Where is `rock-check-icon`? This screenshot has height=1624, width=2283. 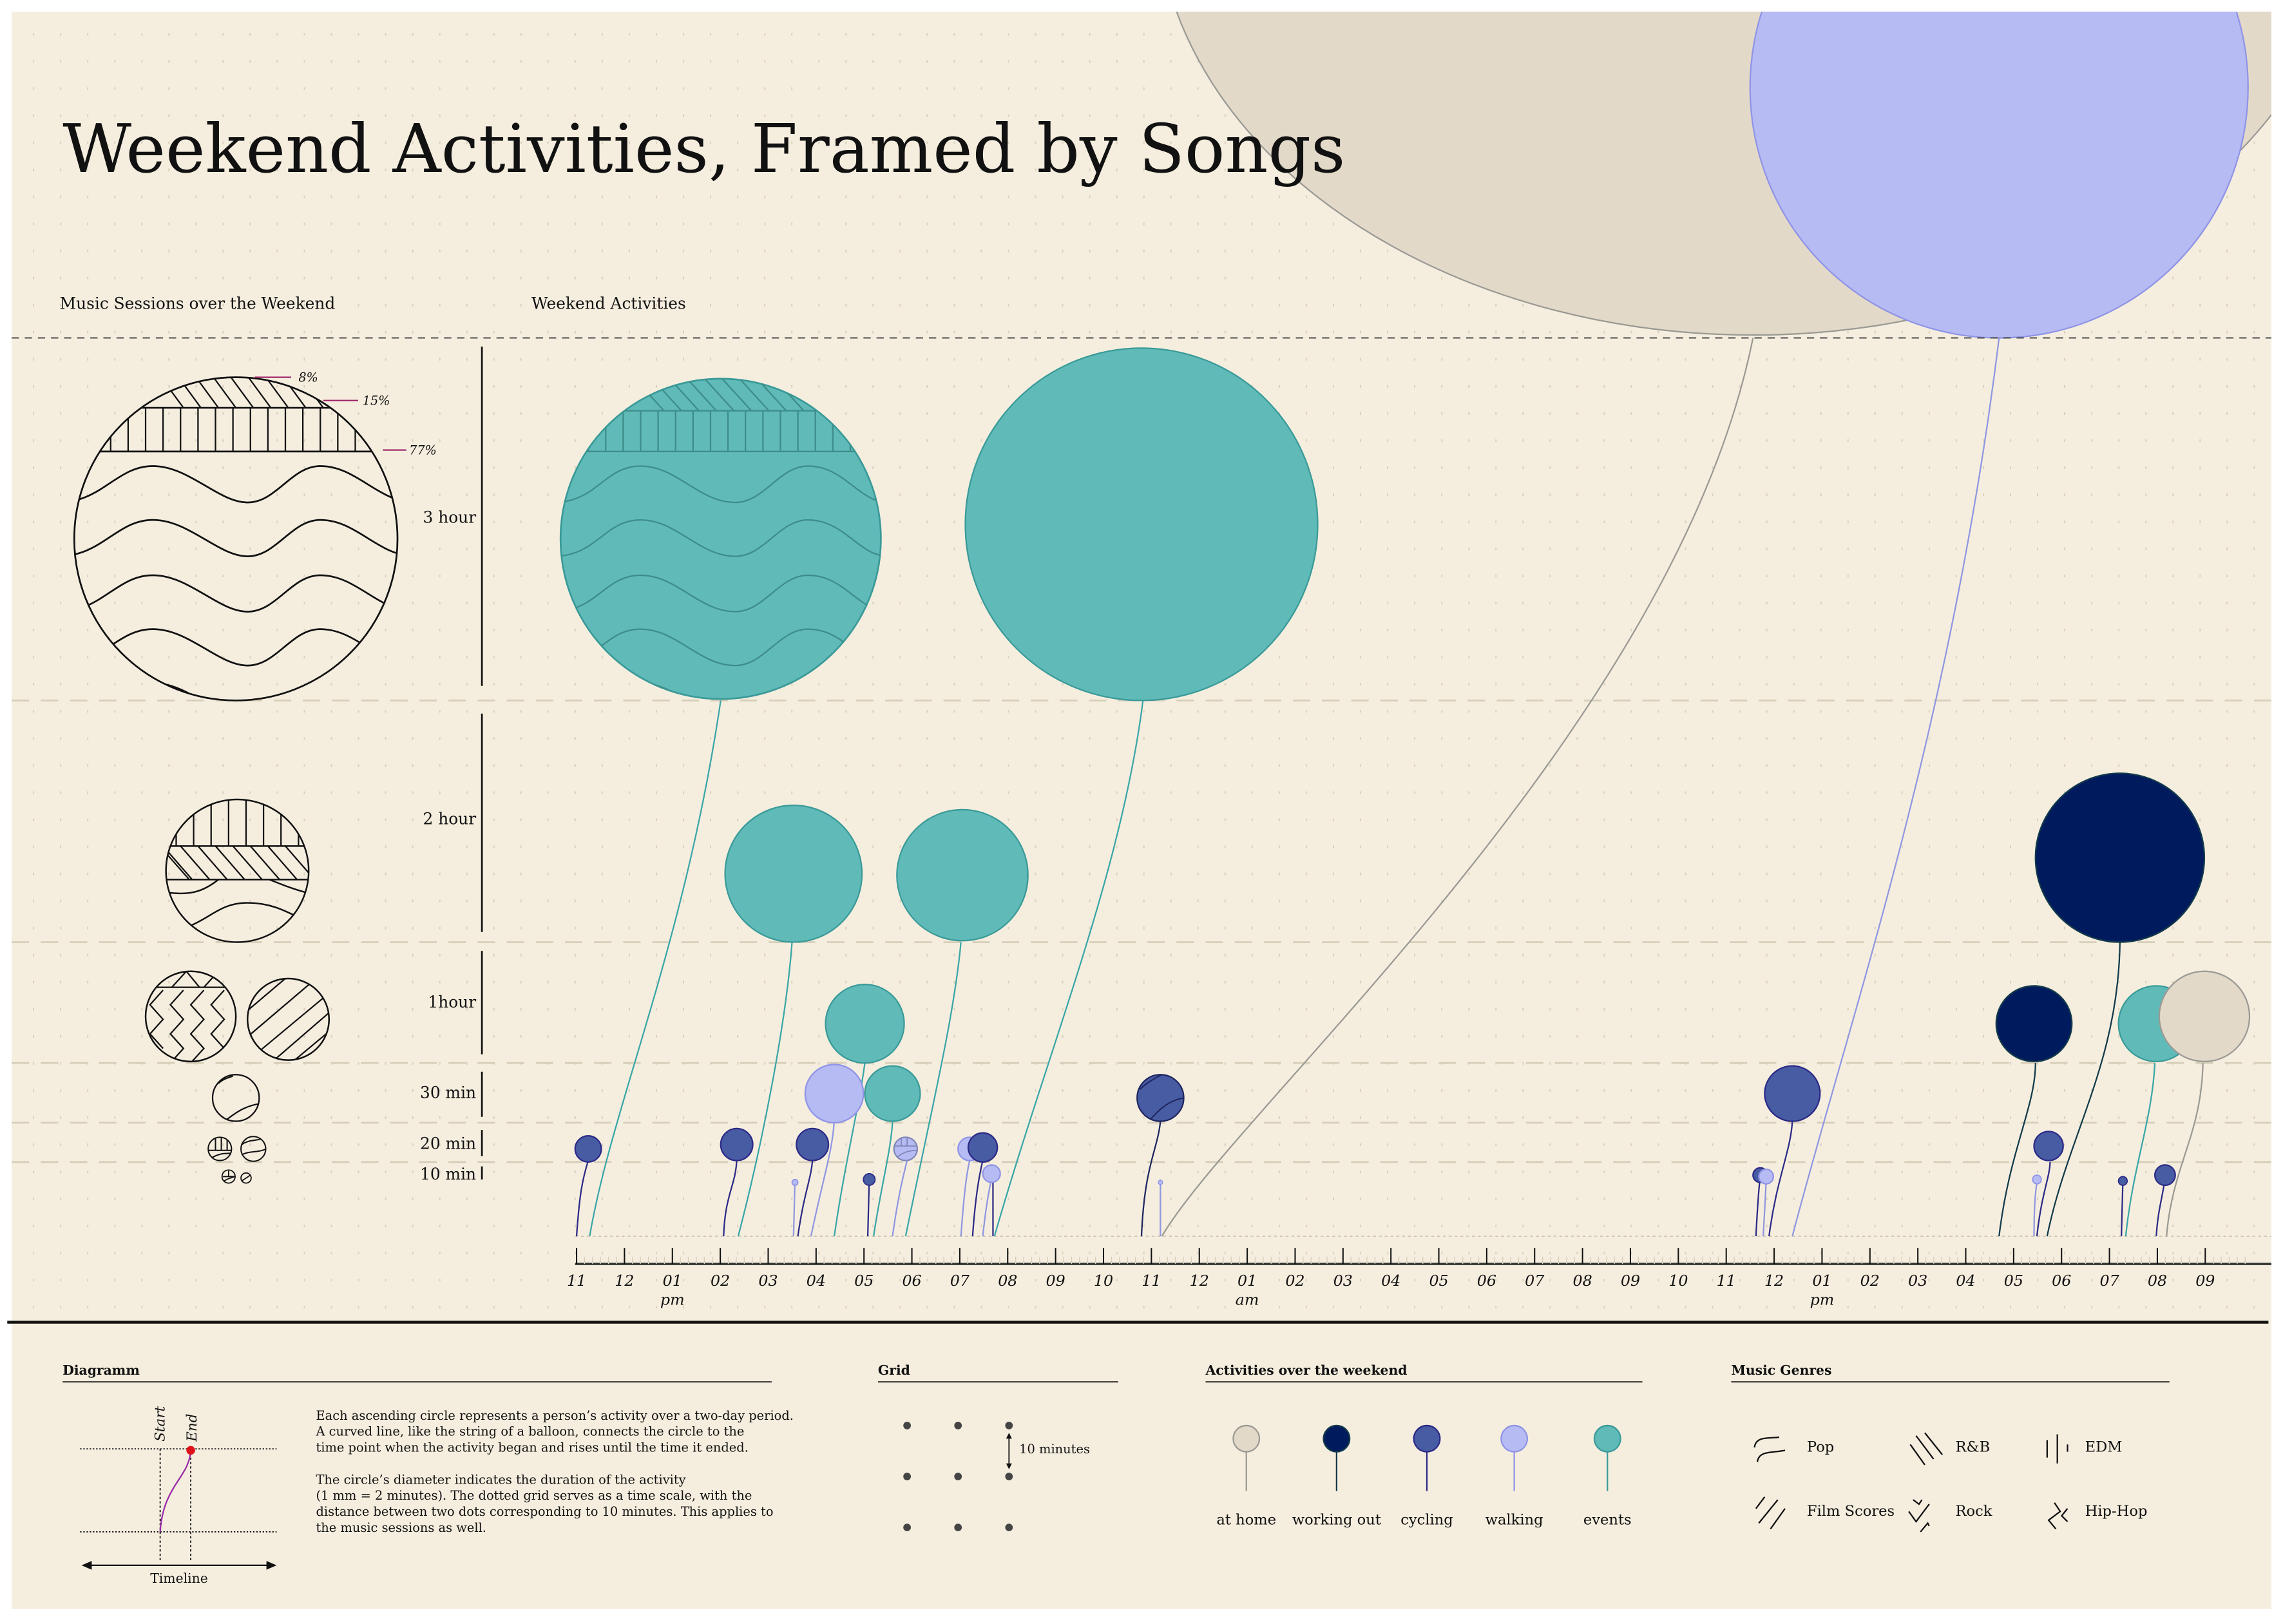
rock-check-icon is located at coordinates (1919, 1516).